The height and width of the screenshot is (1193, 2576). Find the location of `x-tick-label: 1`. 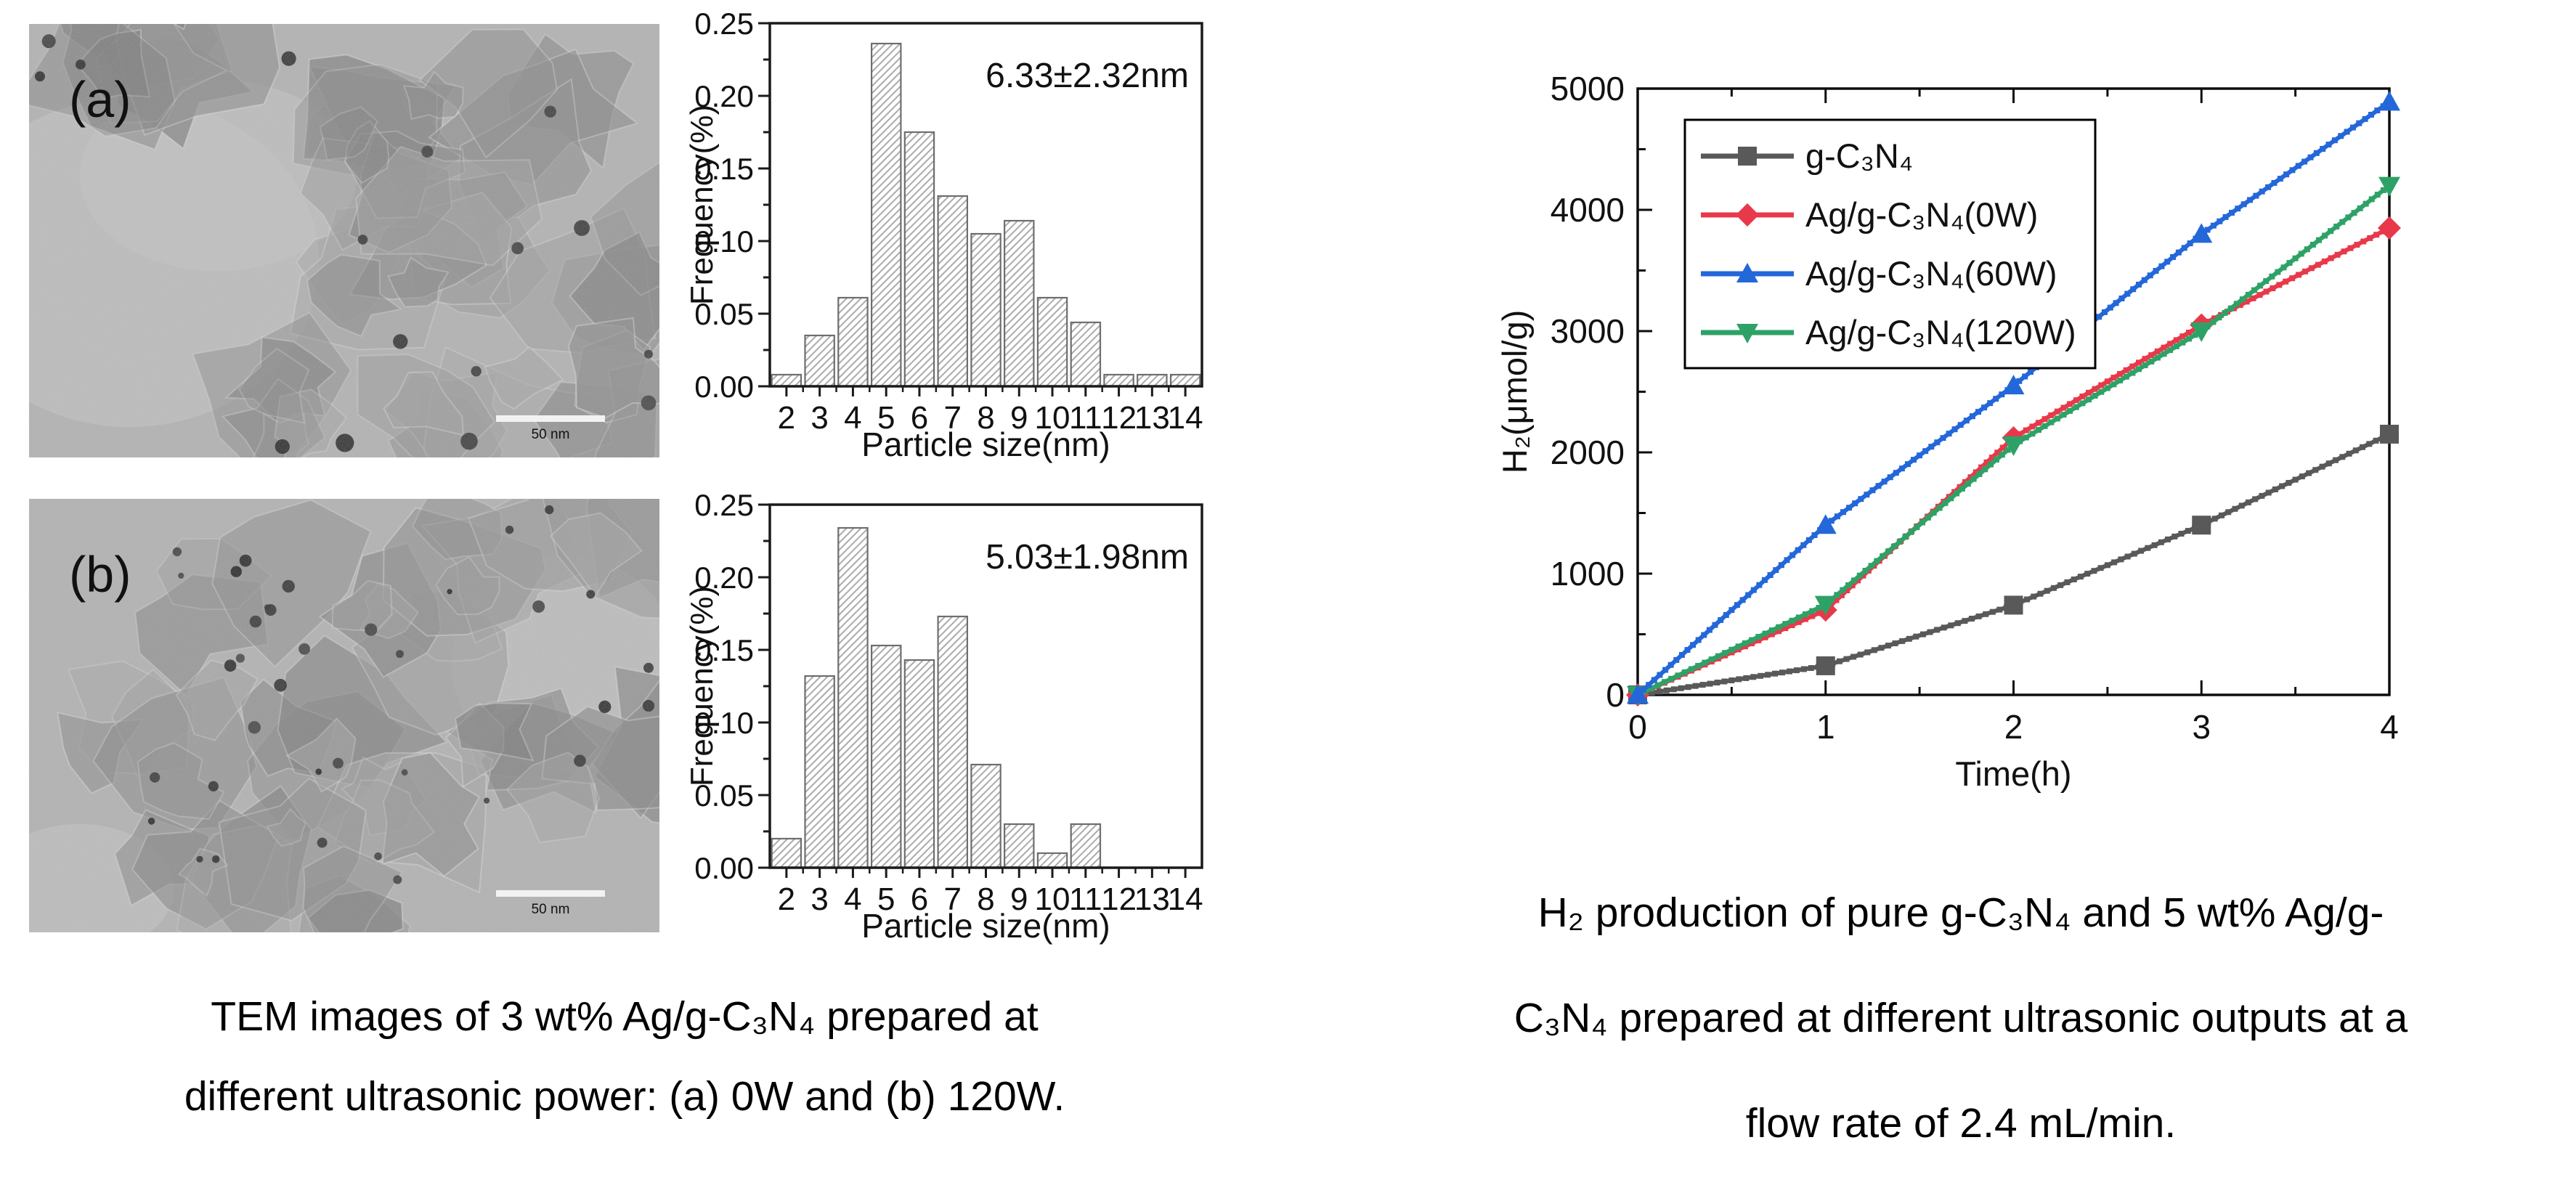

x-tick-label: 1 is located at coordinates (1825, 727).